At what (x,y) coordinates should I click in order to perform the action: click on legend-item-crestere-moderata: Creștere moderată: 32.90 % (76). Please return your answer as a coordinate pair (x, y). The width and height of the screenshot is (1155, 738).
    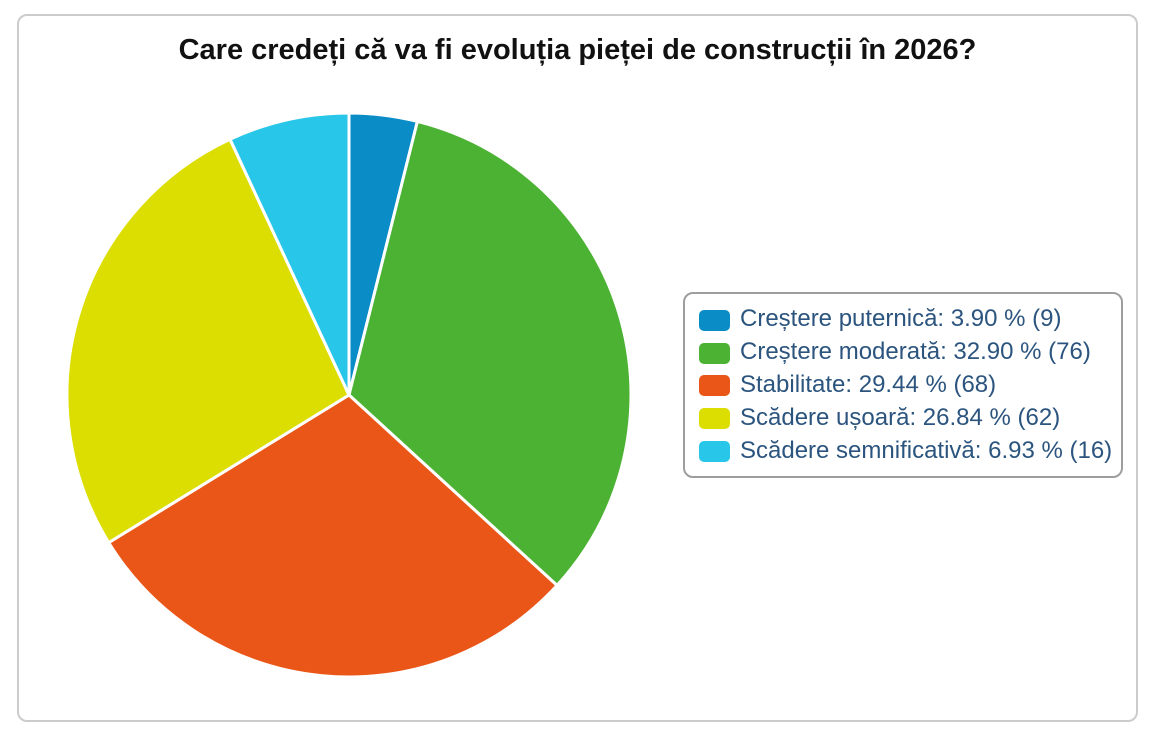
    Looking at the image, I should click on (905, 353).